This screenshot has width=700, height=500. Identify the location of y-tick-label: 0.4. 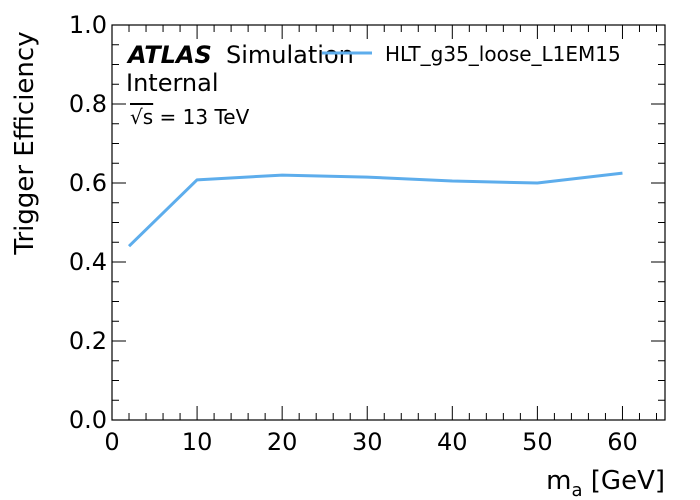
(88, 262).